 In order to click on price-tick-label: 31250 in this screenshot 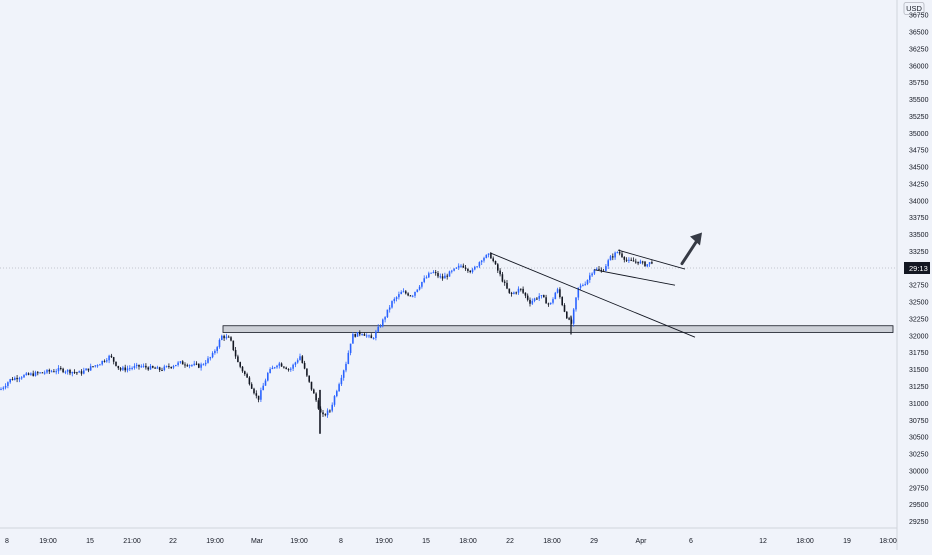, I will do `click(919, 387)`.